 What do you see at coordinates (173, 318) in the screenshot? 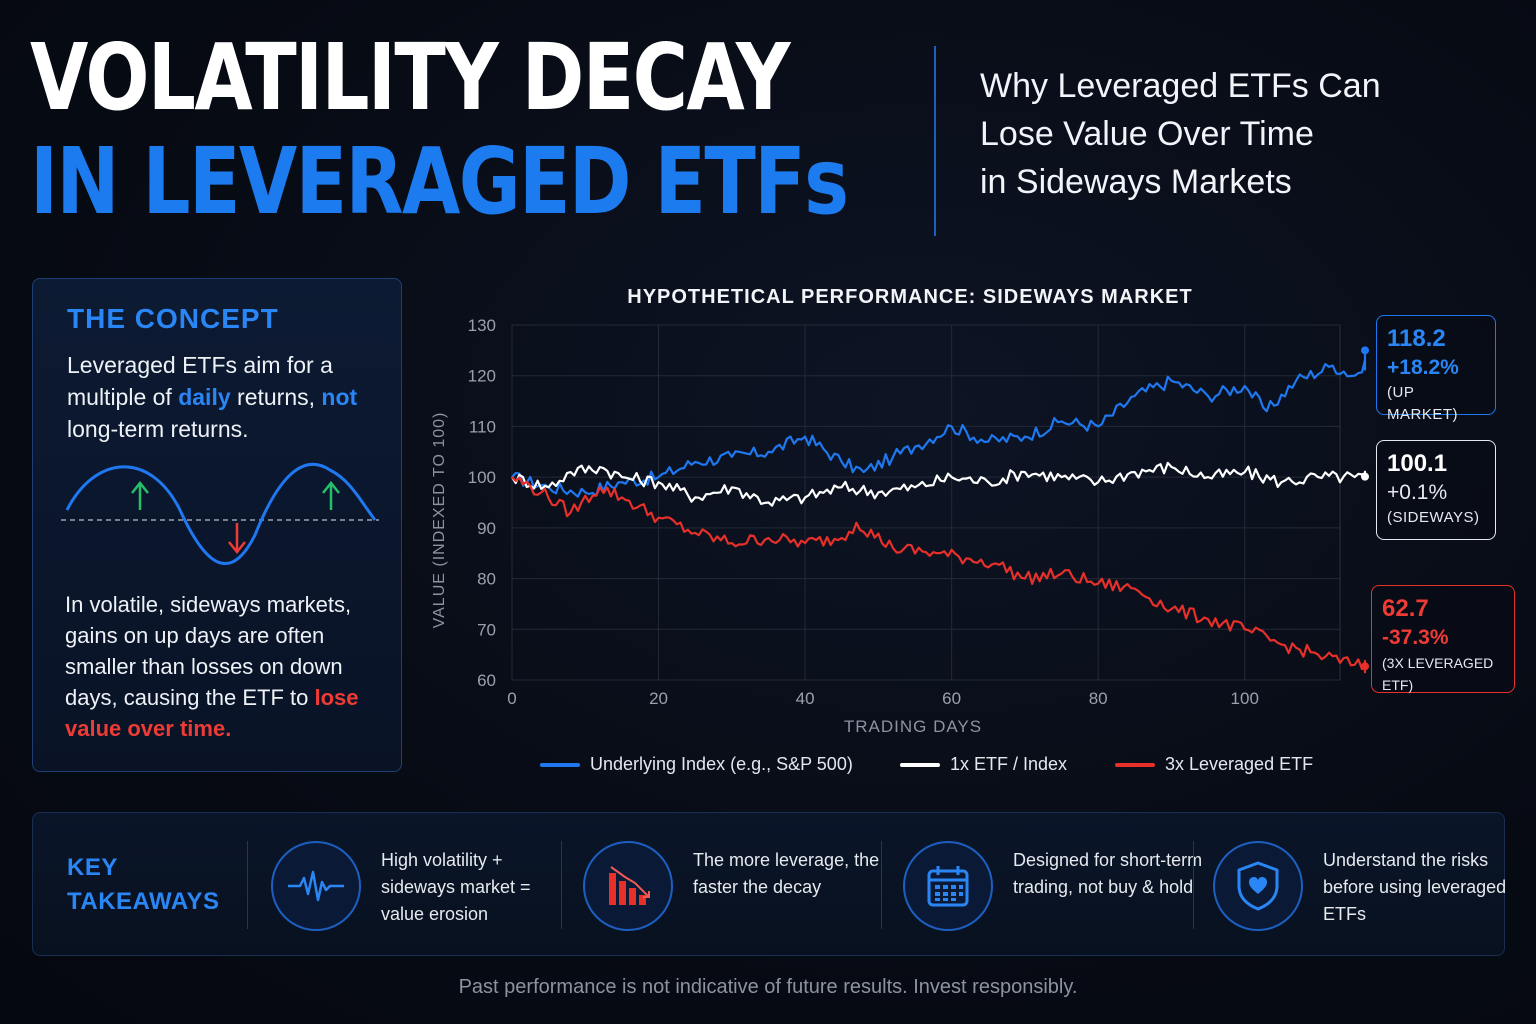
I see `concept-heading: THE CONCEPT` at bounding box center [173, 318].